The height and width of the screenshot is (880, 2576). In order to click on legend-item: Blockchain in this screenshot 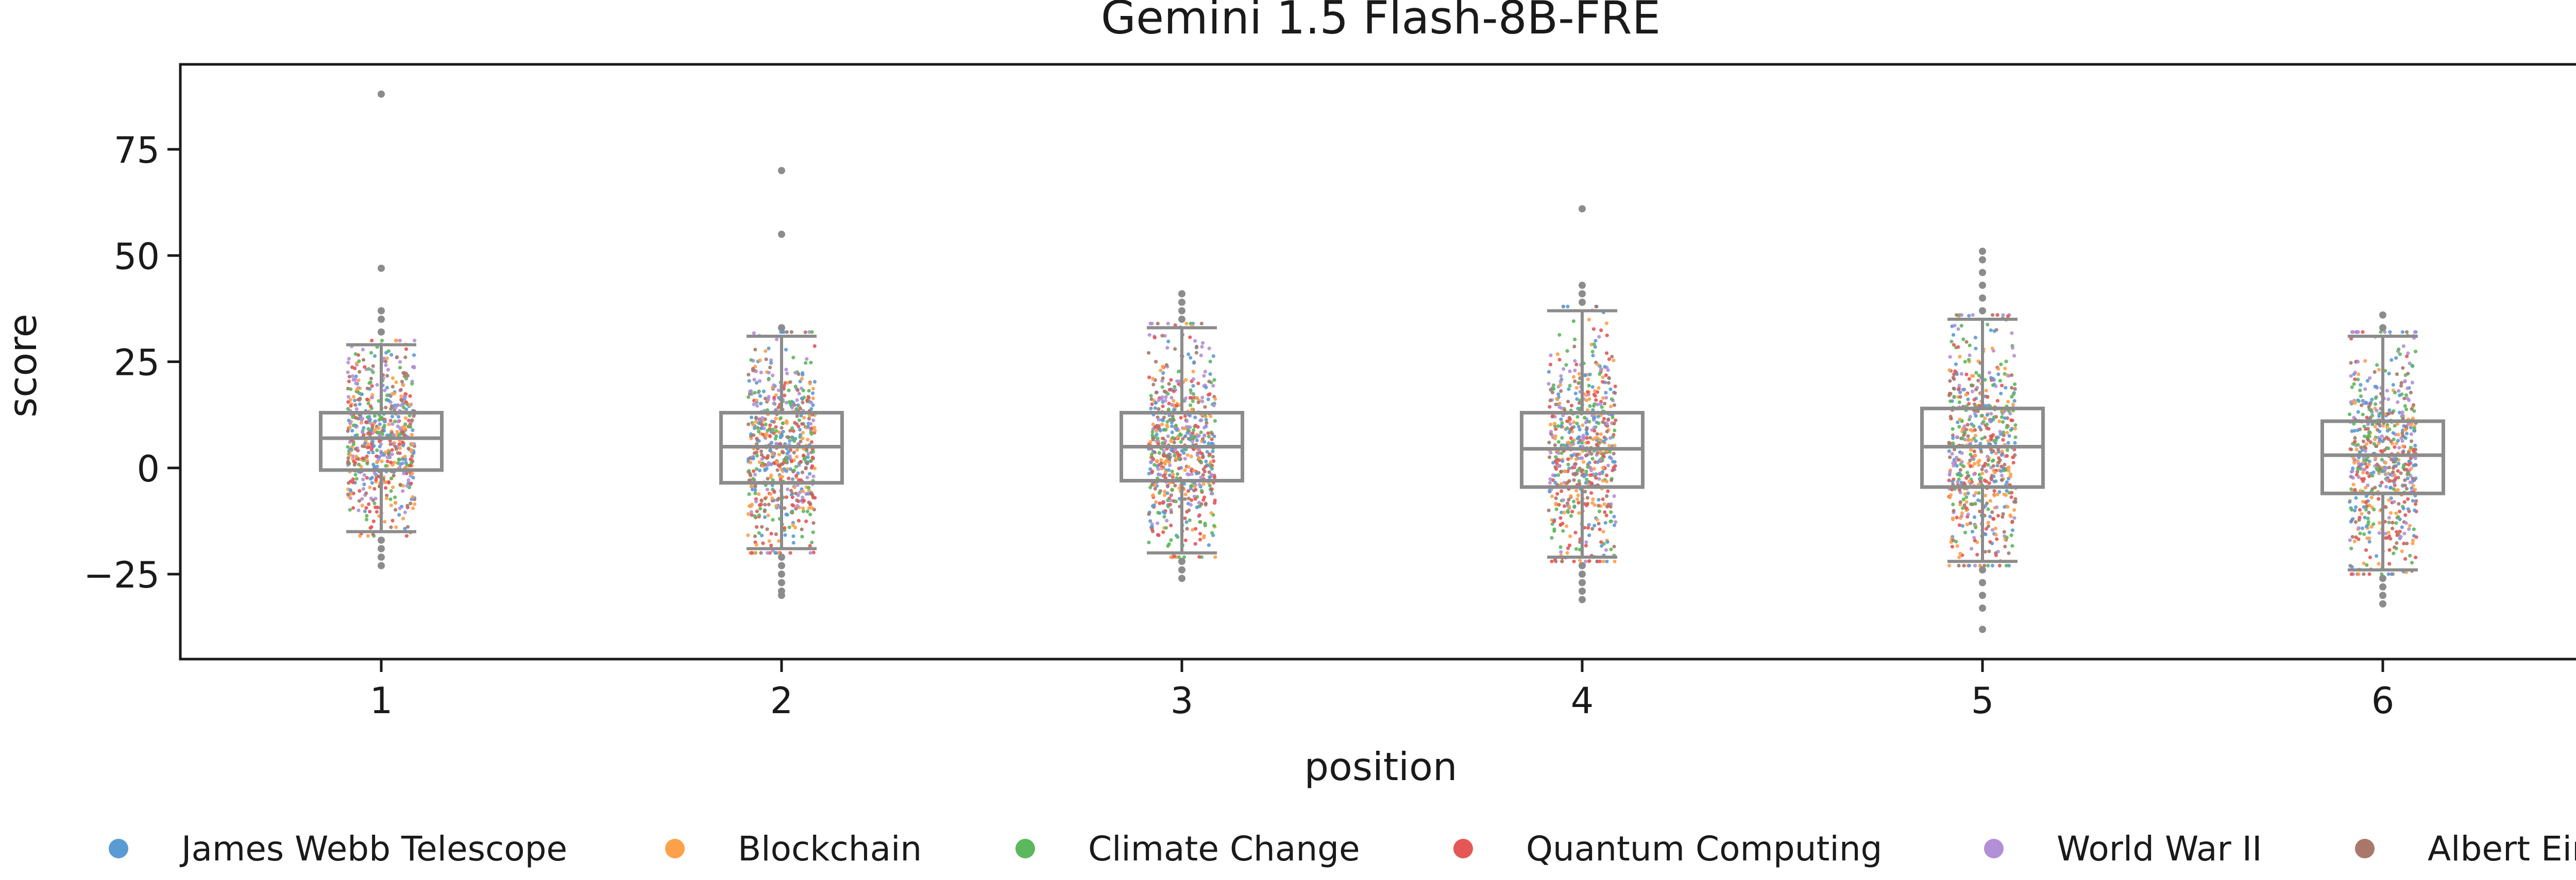, I will do `click(793, 849)`.